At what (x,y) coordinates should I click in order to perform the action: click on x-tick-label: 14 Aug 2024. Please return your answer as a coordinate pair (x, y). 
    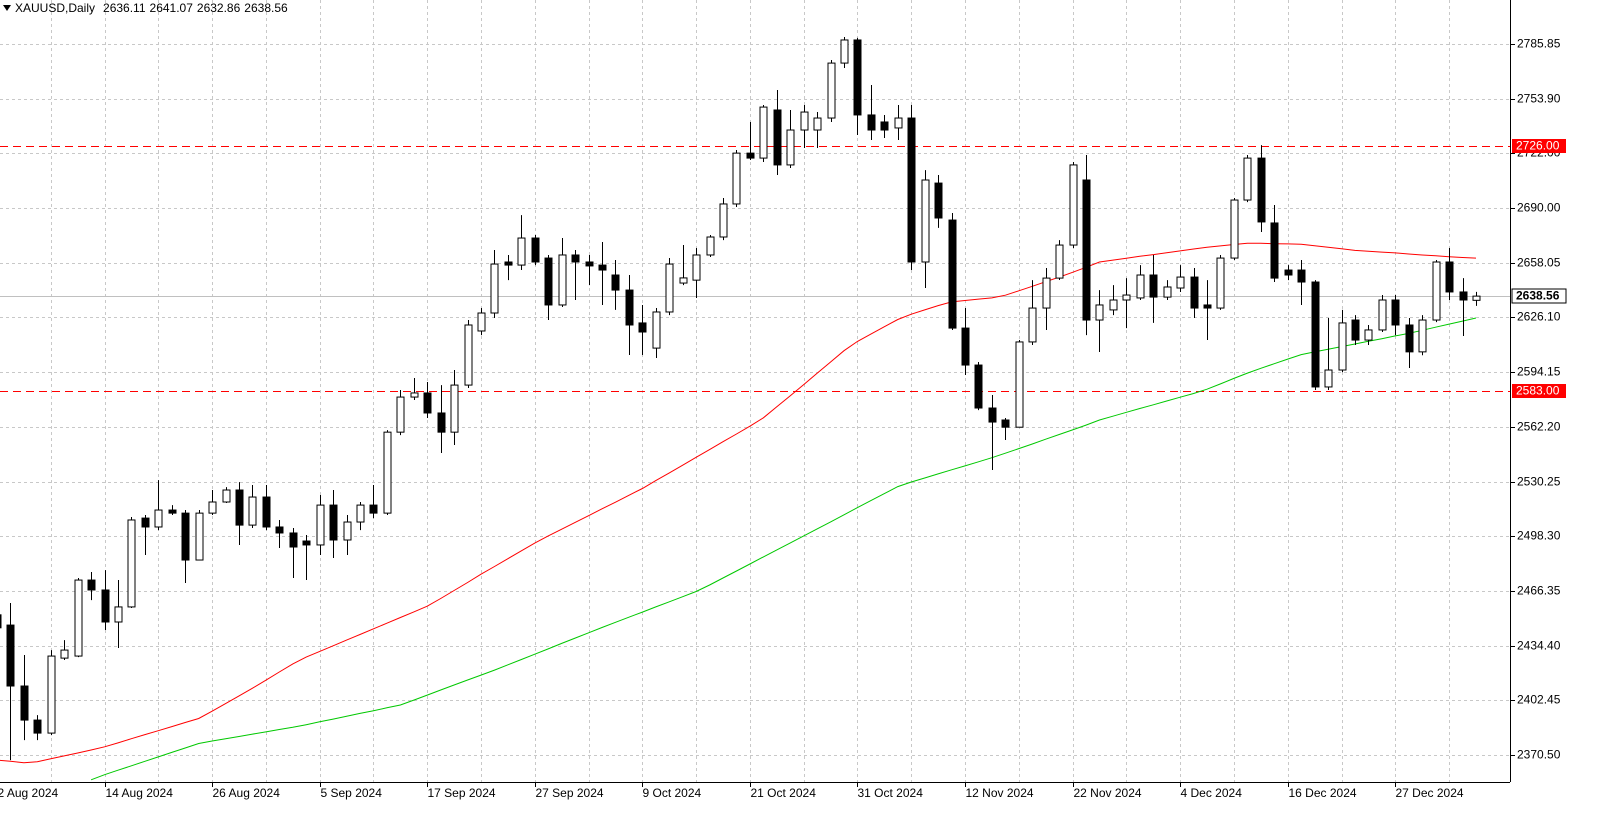
    Looking at the image, I should click on (140, 793).